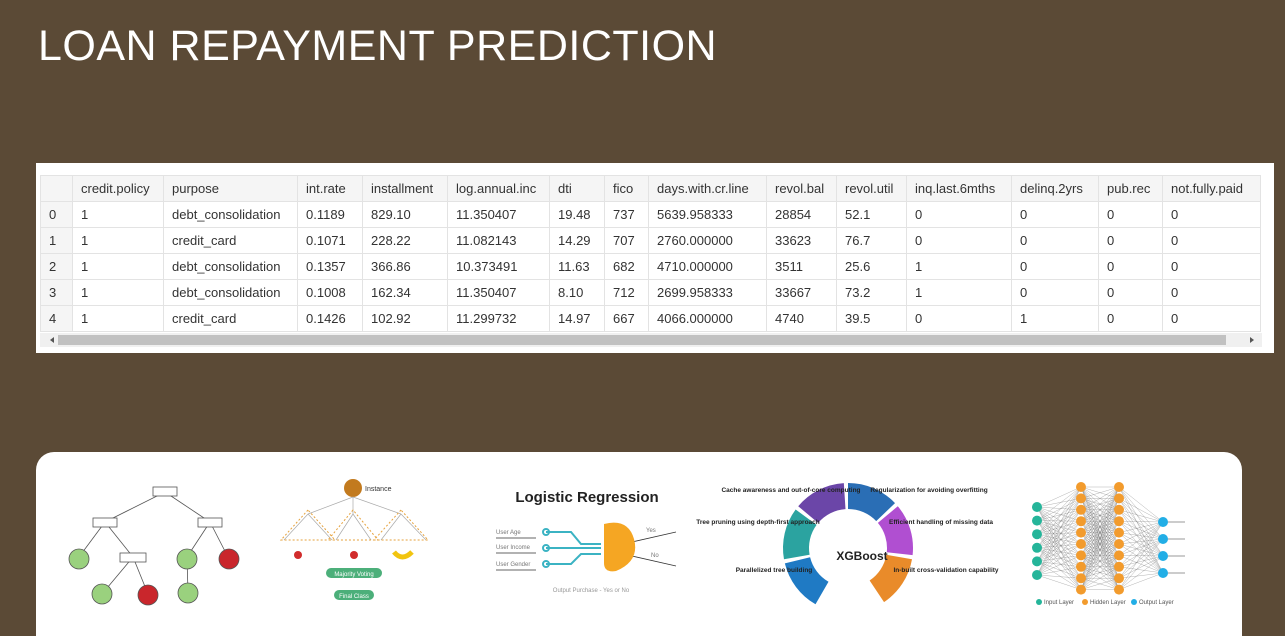  I want to click on lr-output: Yes, so click(651, 531).